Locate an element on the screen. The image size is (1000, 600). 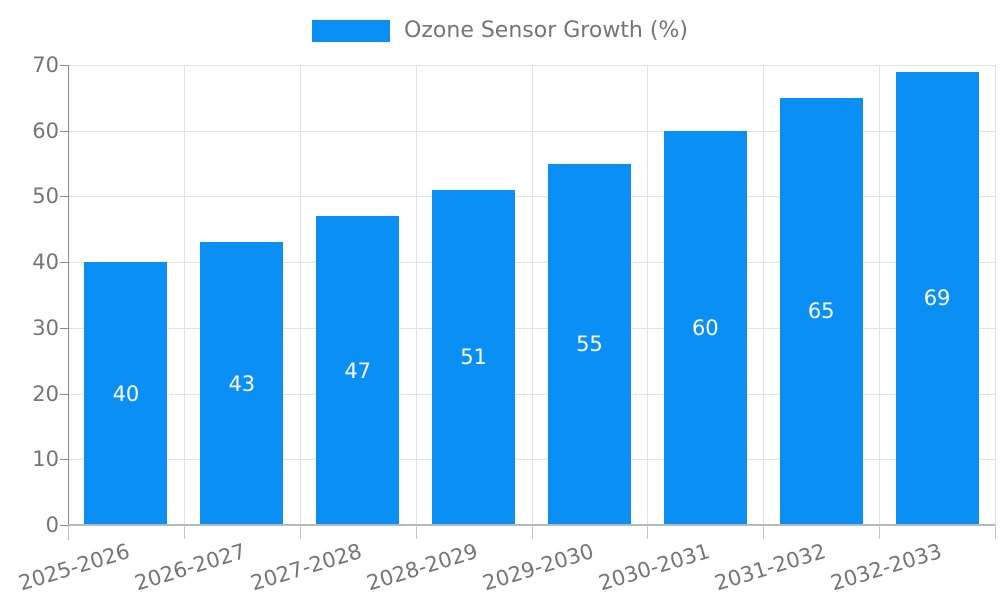
bar-2032-2033: 69 is located at coordinates (937, 298).